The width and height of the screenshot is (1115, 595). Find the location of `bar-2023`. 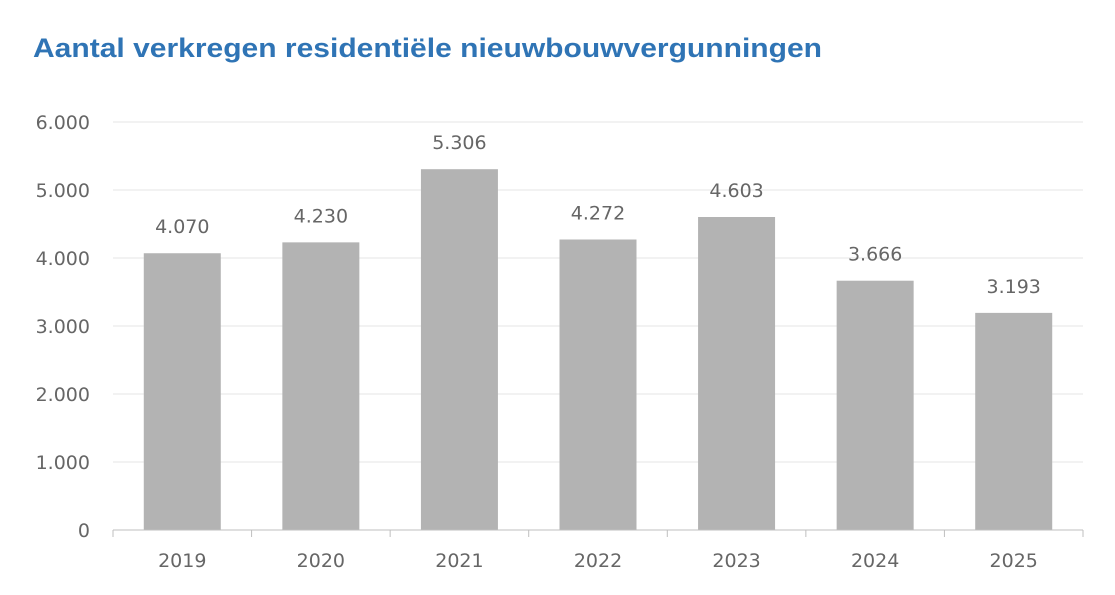

bar-2023 is located at coordinates (737, 373).